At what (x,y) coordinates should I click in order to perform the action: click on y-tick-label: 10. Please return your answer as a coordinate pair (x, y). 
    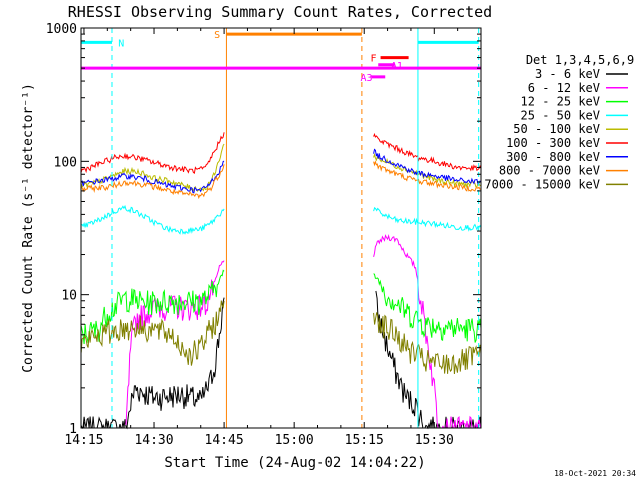
    Looking at the image, I should click on (69, 296).